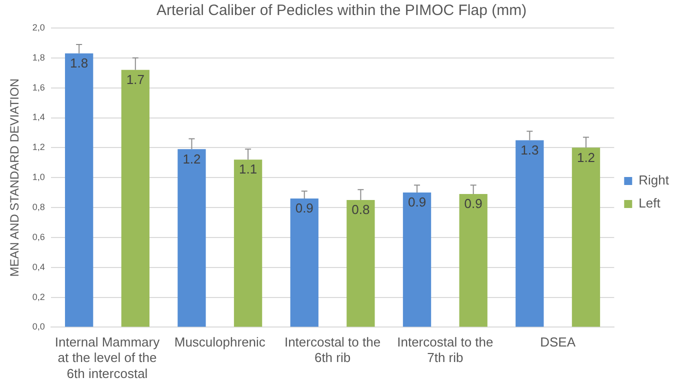  Describe the element at coordinates (38, 297) in the screenshot. I see `y-tick-label: 0,2` at that location.